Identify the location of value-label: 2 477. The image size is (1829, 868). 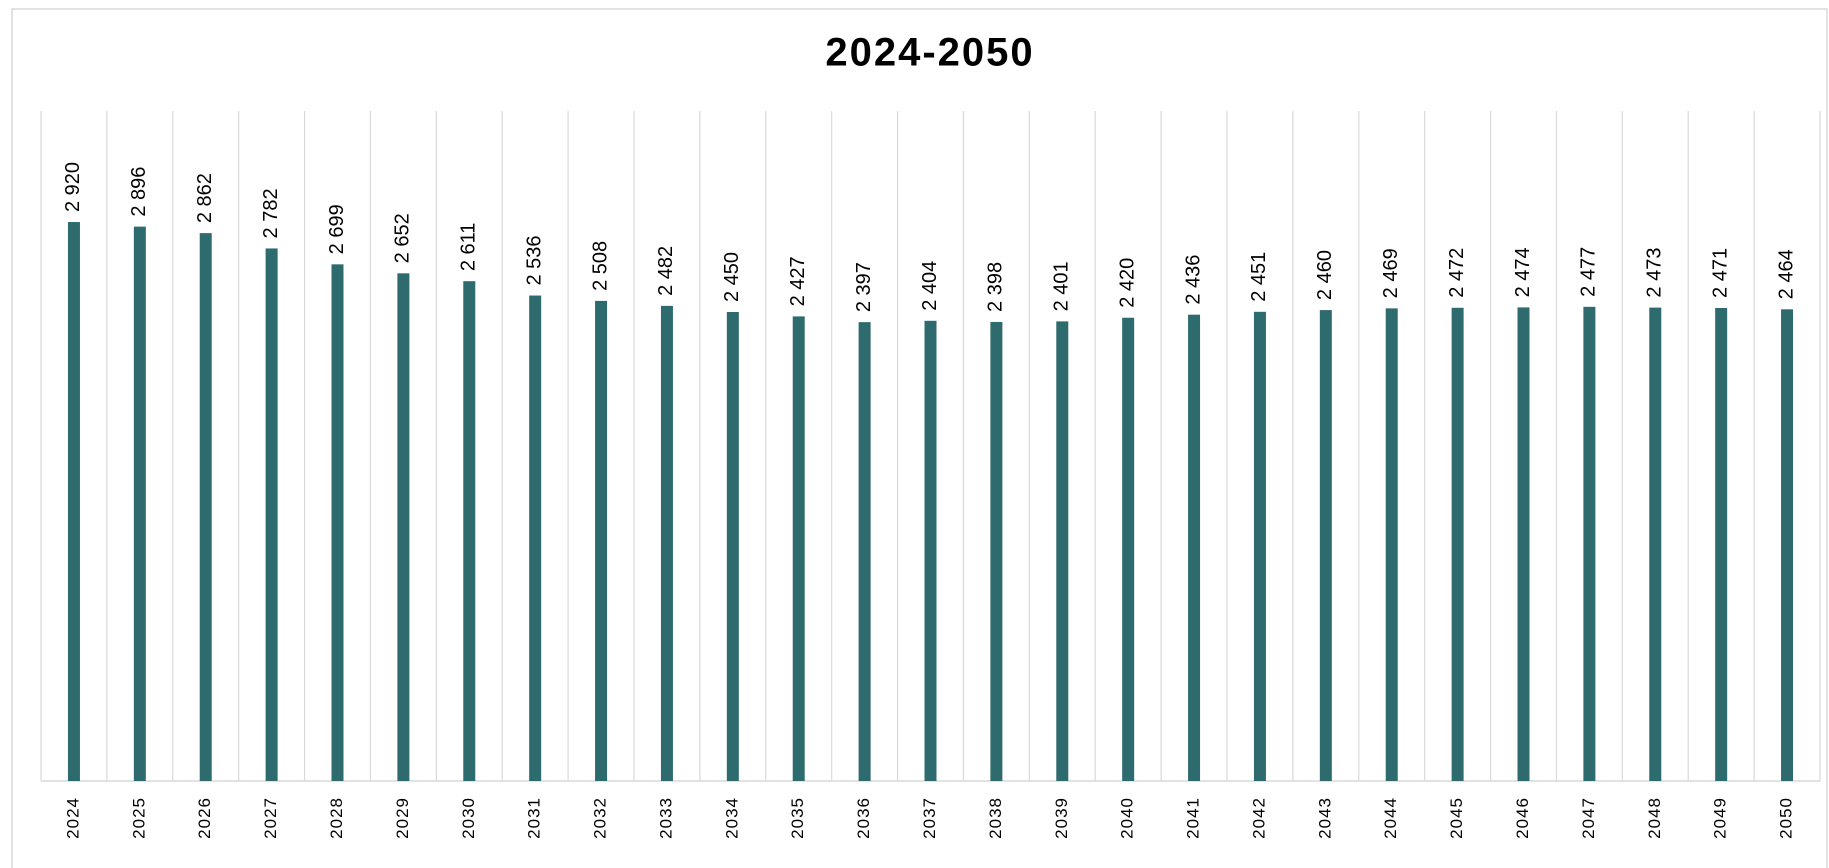
(1589, 272).